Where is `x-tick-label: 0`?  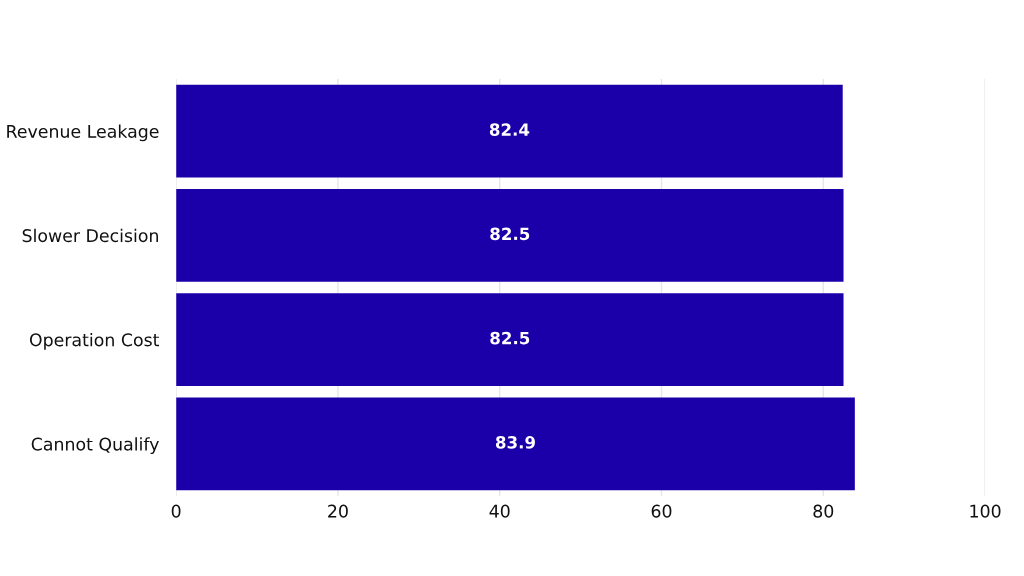
x-tick-label: 0 is located at coordinates (176, 511).